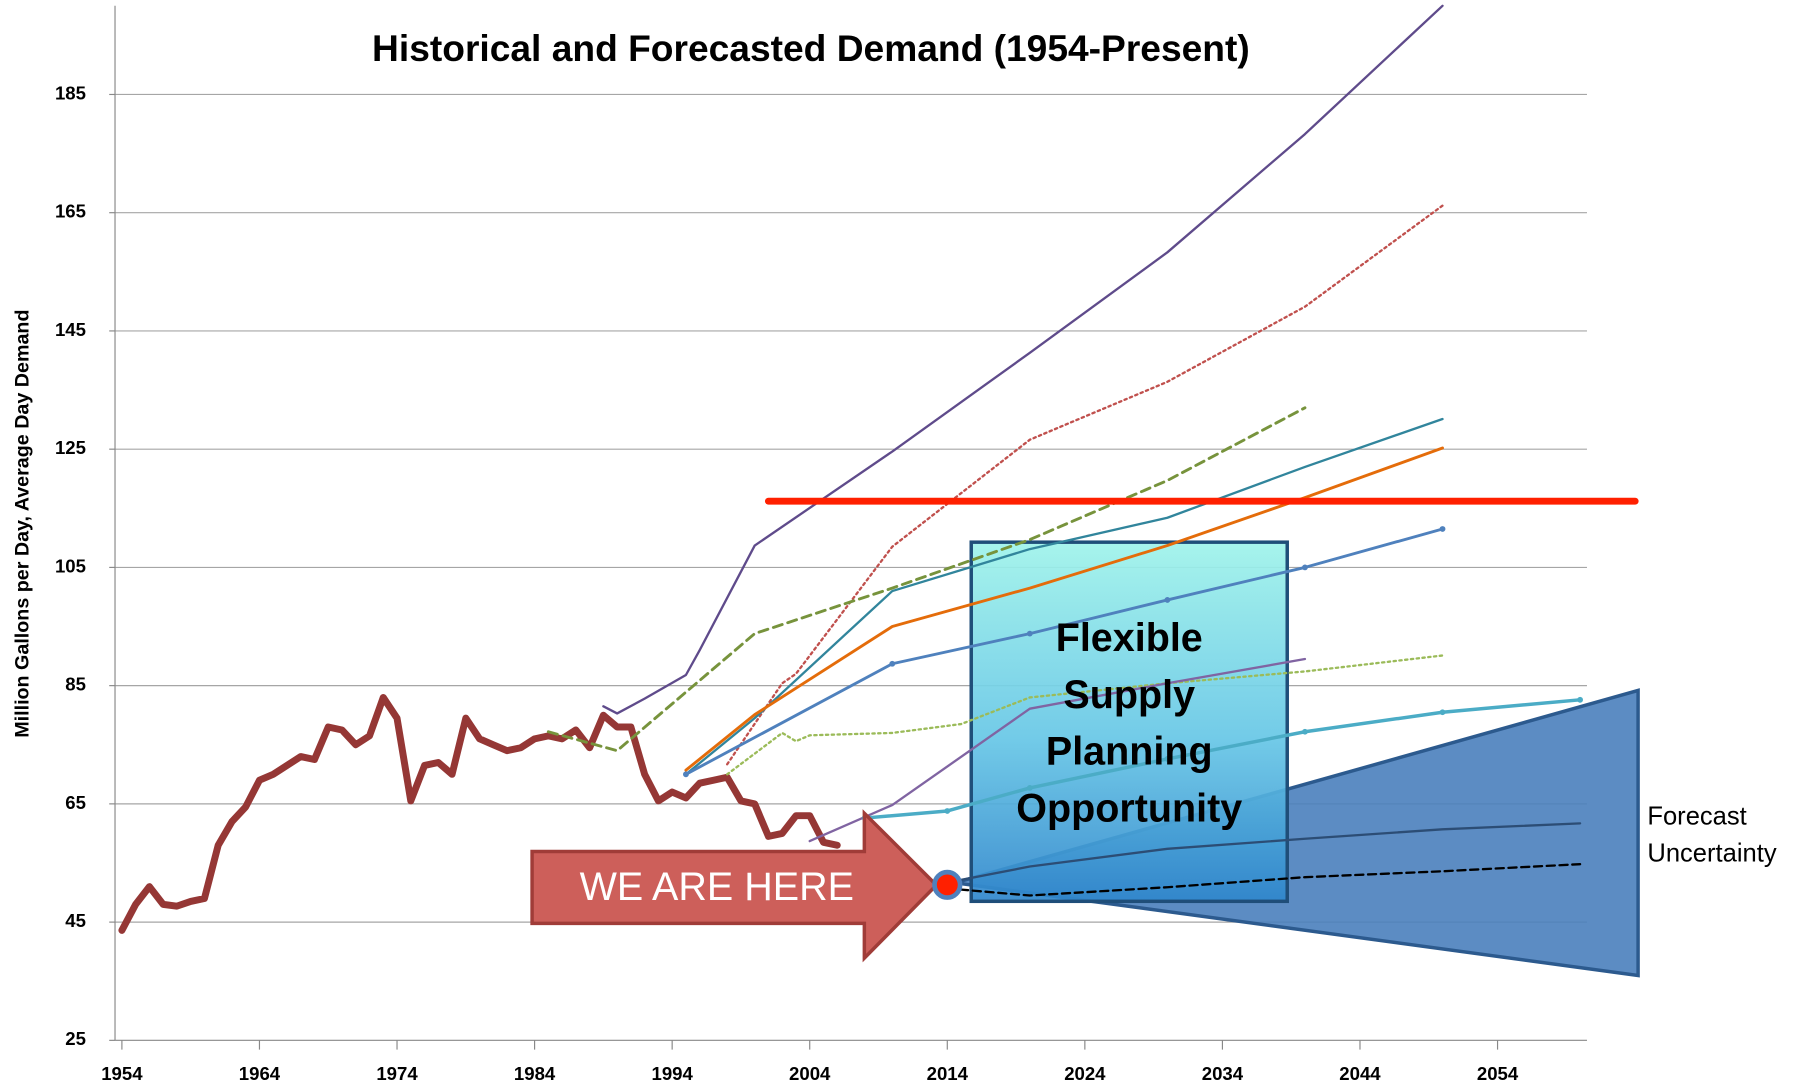 This screenshot has height=1089, width=1817. I want to click on x-tick-label: 2024, so click(1085, 1073).